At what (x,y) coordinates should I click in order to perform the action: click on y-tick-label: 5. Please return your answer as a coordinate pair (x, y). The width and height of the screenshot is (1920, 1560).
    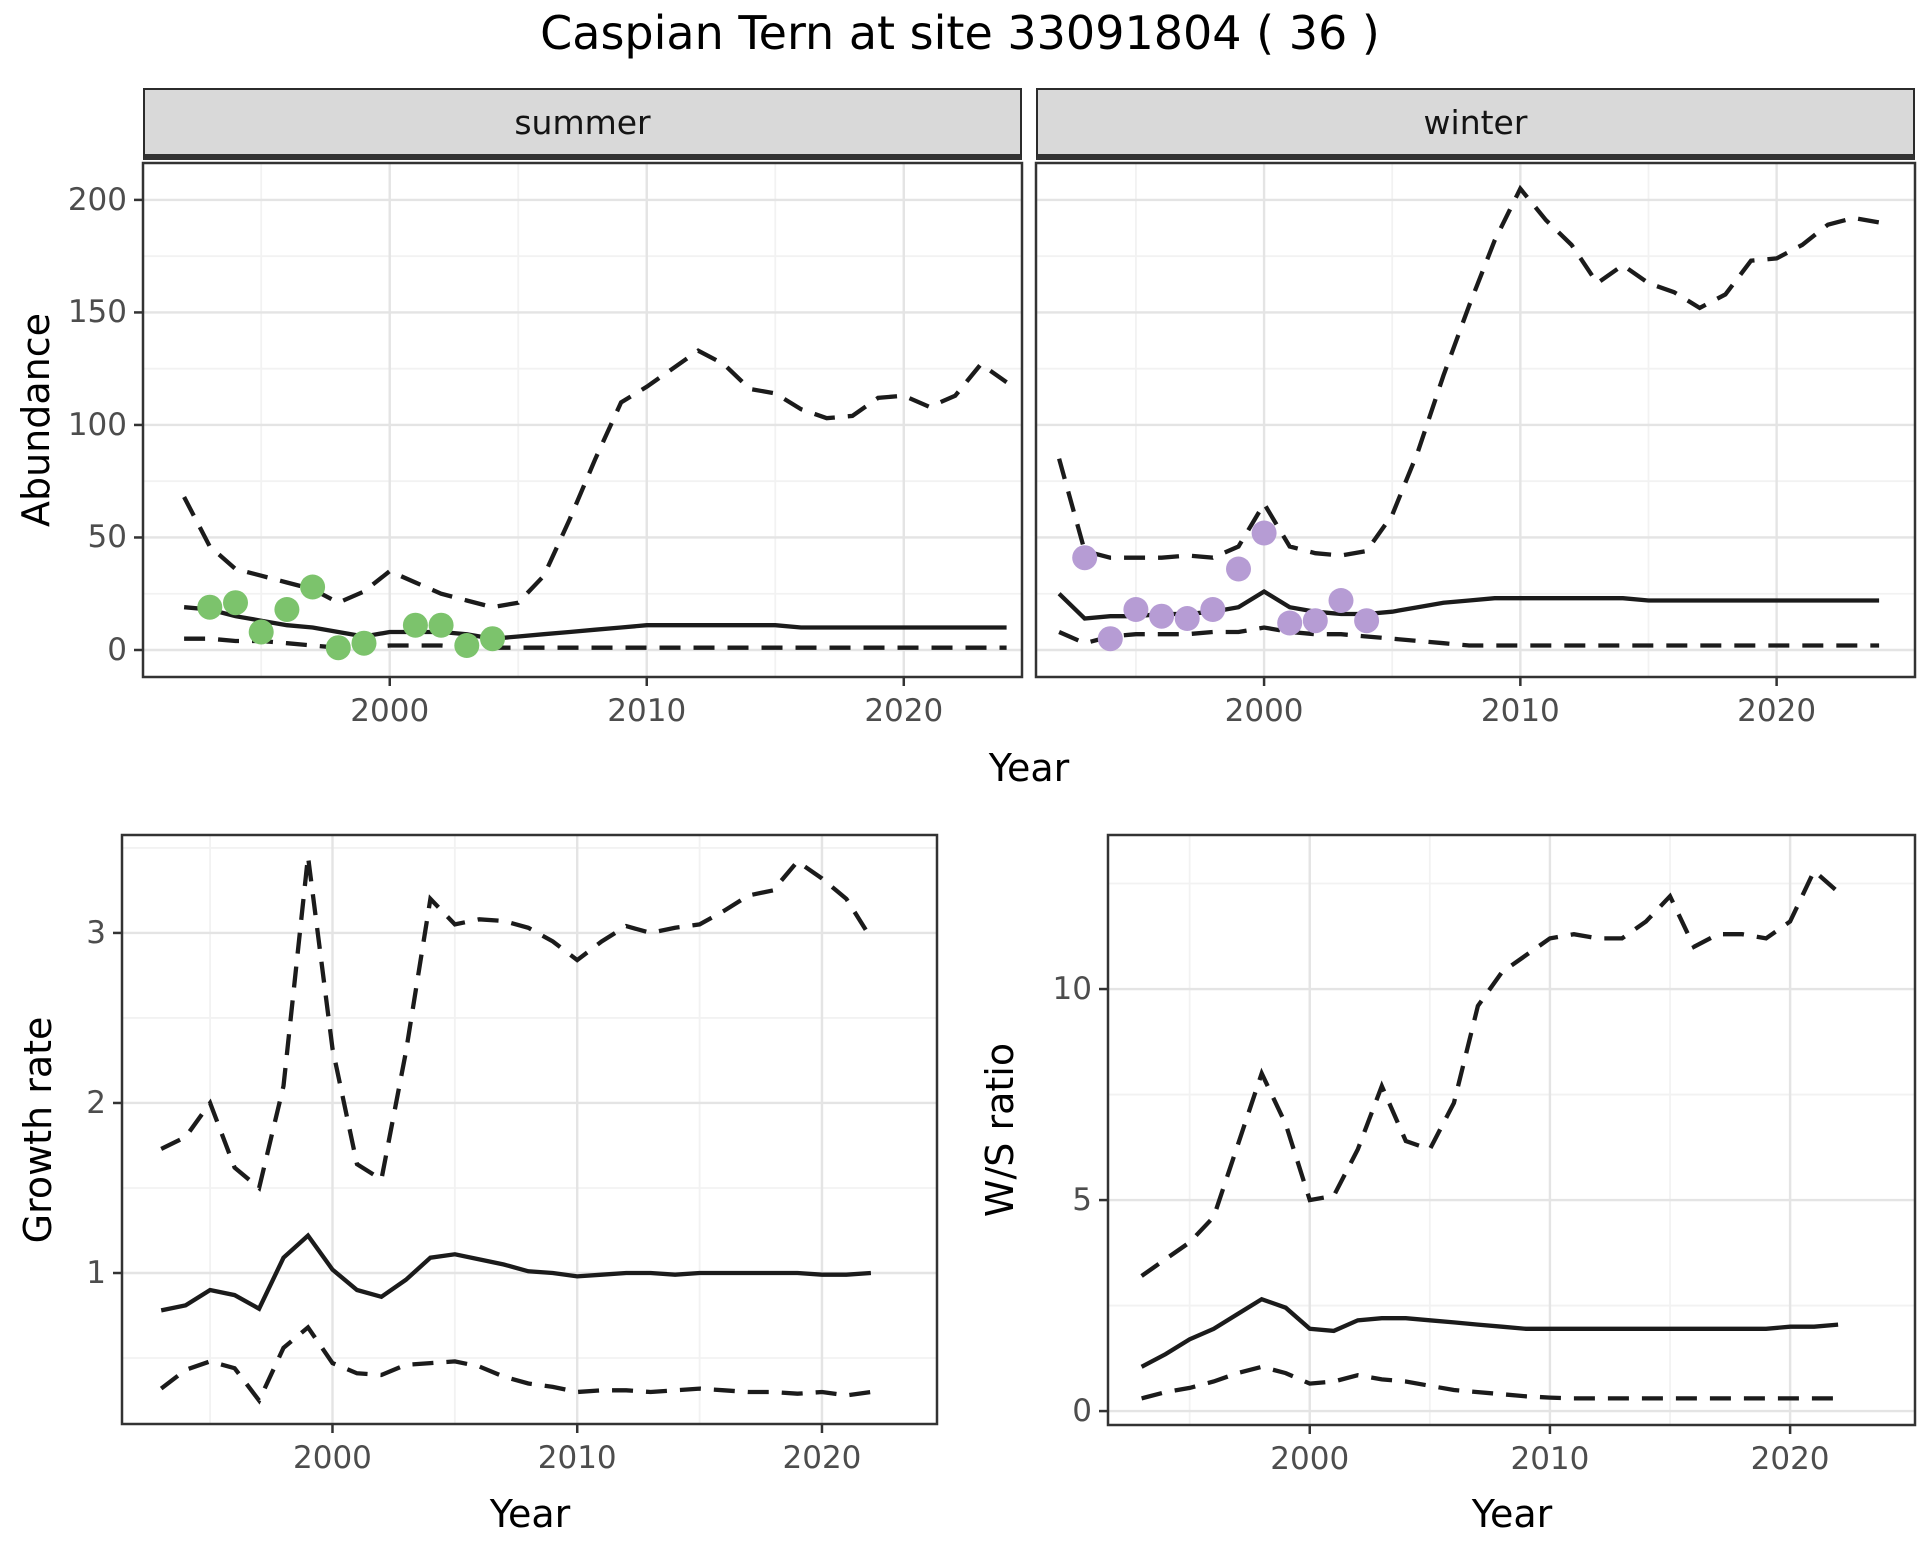
    Looking at the image, I should click on (1082, 1200).